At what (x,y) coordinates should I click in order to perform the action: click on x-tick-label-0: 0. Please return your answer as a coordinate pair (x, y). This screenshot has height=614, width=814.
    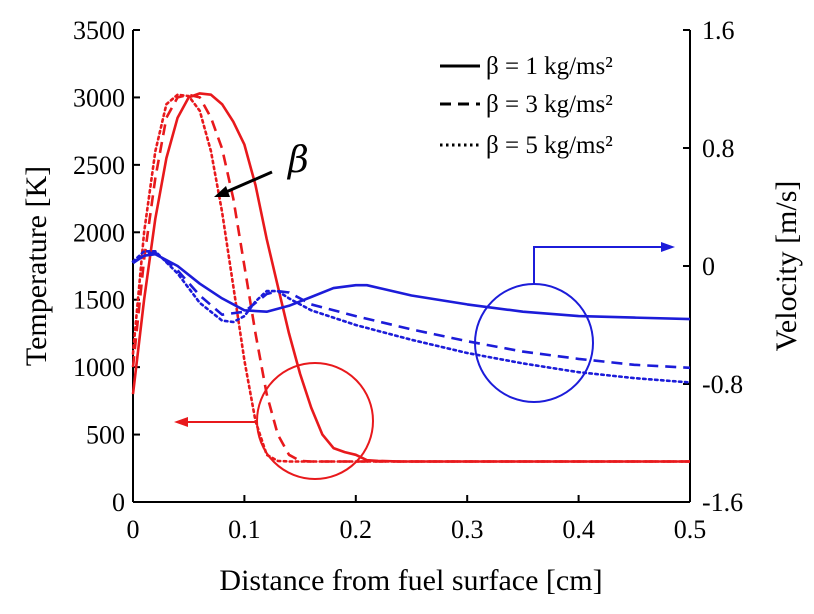
    Looking at the image, I should click on (133, 529).